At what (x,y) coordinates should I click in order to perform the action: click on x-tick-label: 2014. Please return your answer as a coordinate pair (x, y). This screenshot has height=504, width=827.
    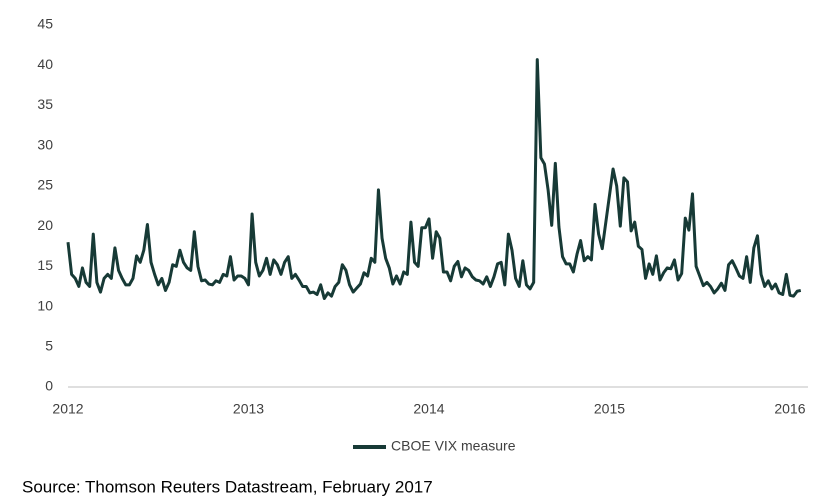
    Looking at the image, I should click on (428, 409).